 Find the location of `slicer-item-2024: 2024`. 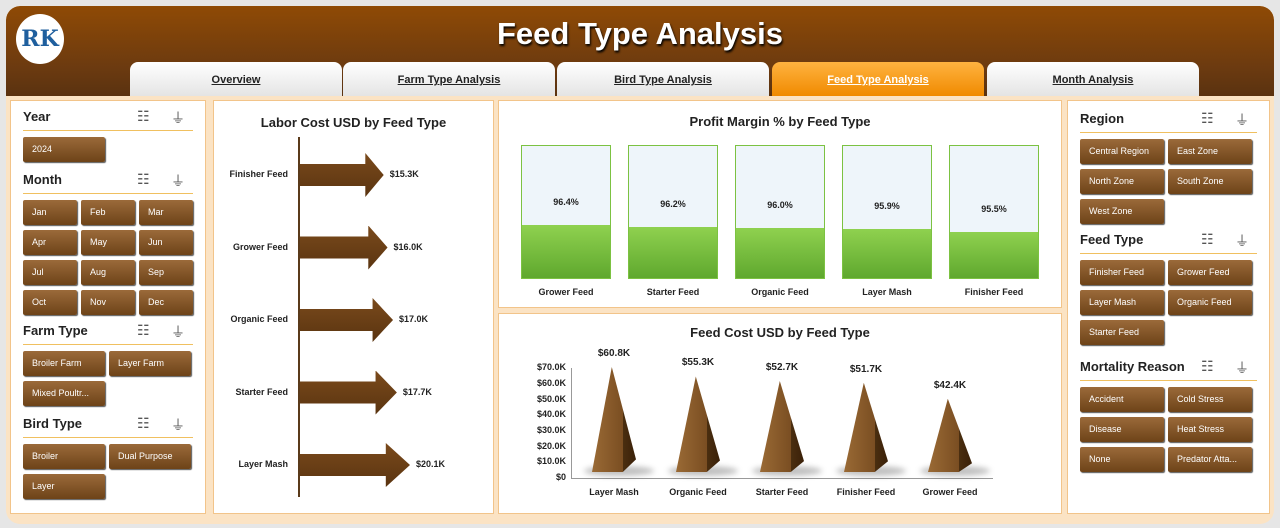

slicer-item-2024: 2024 is located at coordinates (64, 149).